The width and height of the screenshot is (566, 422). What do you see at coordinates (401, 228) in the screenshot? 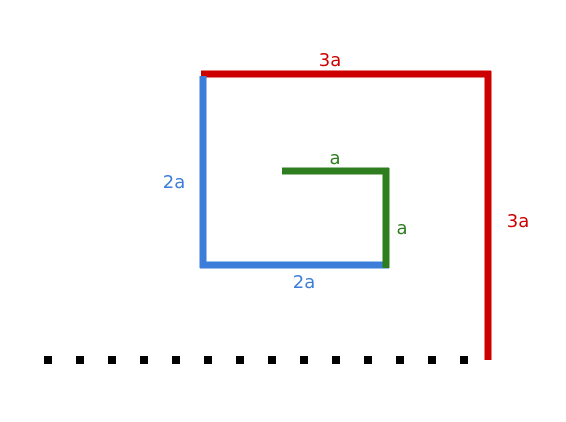
I see `label-green-right: a` at bounding box center [401, 228].